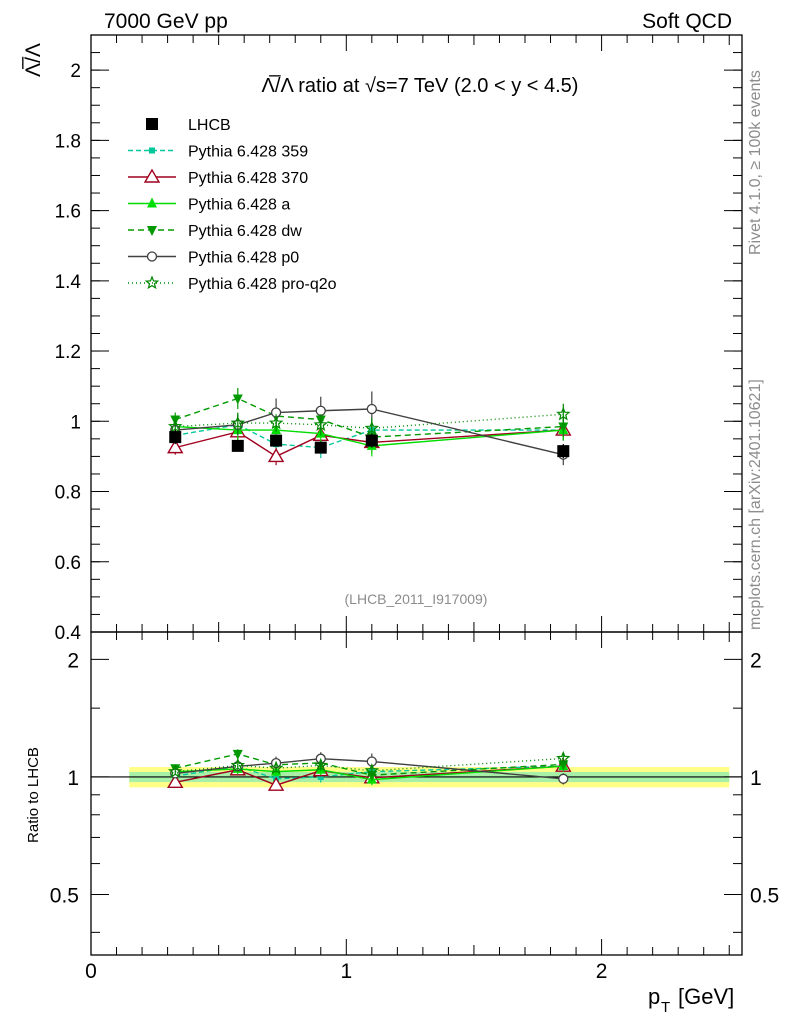  What do you see at coordinates (68, 563) in the screenshot?
I see `y-tick-label: 0.6` at bounding box center [68, 563].